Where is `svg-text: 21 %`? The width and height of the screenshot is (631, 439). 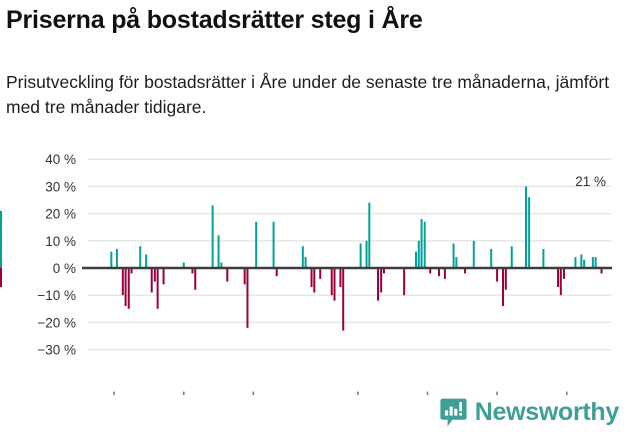
svg-text: 21 % is located at coordinates (590, 181).